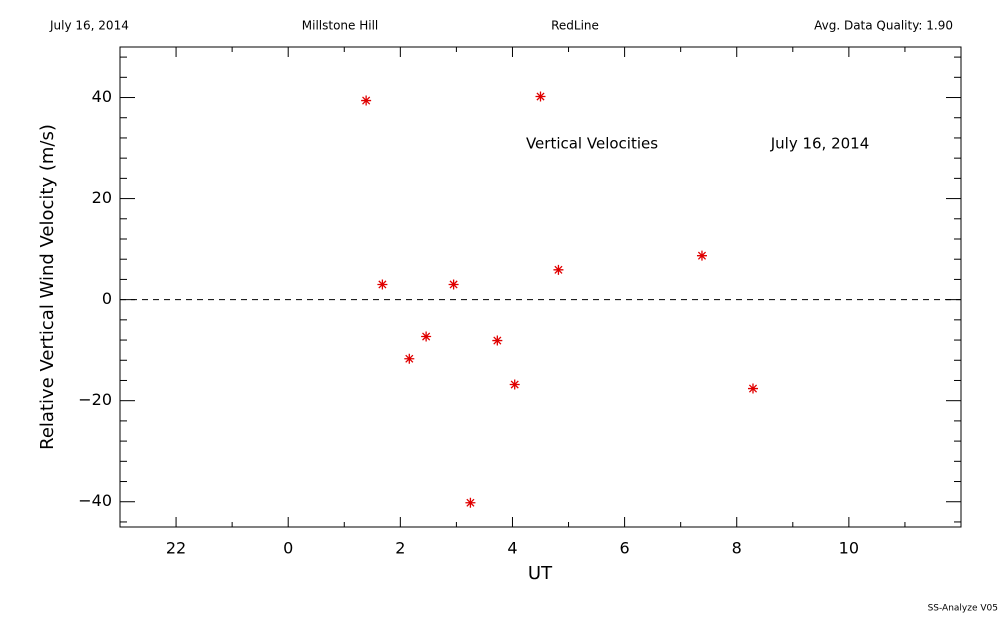 The image size is (1000, 625). Describe the element at coordinates (737, 548) in the screenshot. I see `x-tick-label: 8` at that location.